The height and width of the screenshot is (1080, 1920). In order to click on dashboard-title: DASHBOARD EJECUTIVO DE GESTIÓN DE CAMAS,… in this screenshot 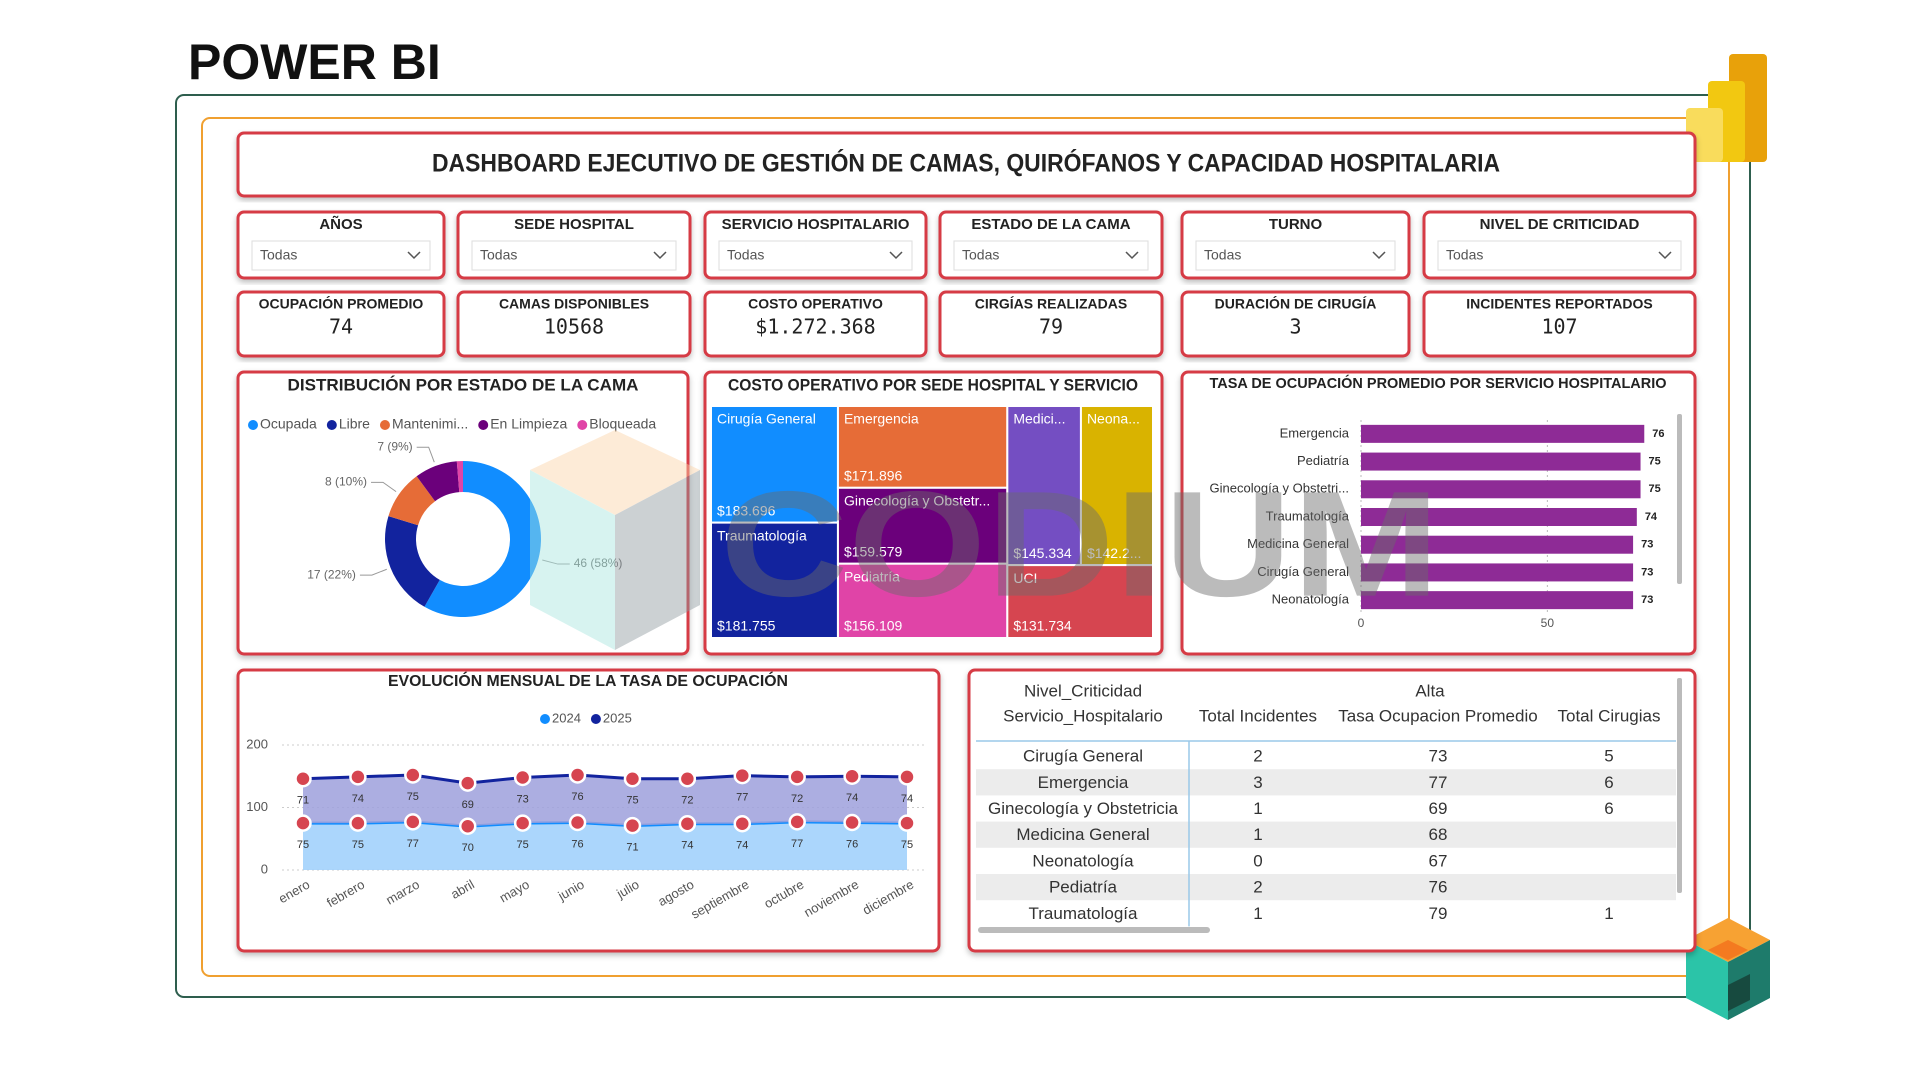, I will do `click(966, 163)`.